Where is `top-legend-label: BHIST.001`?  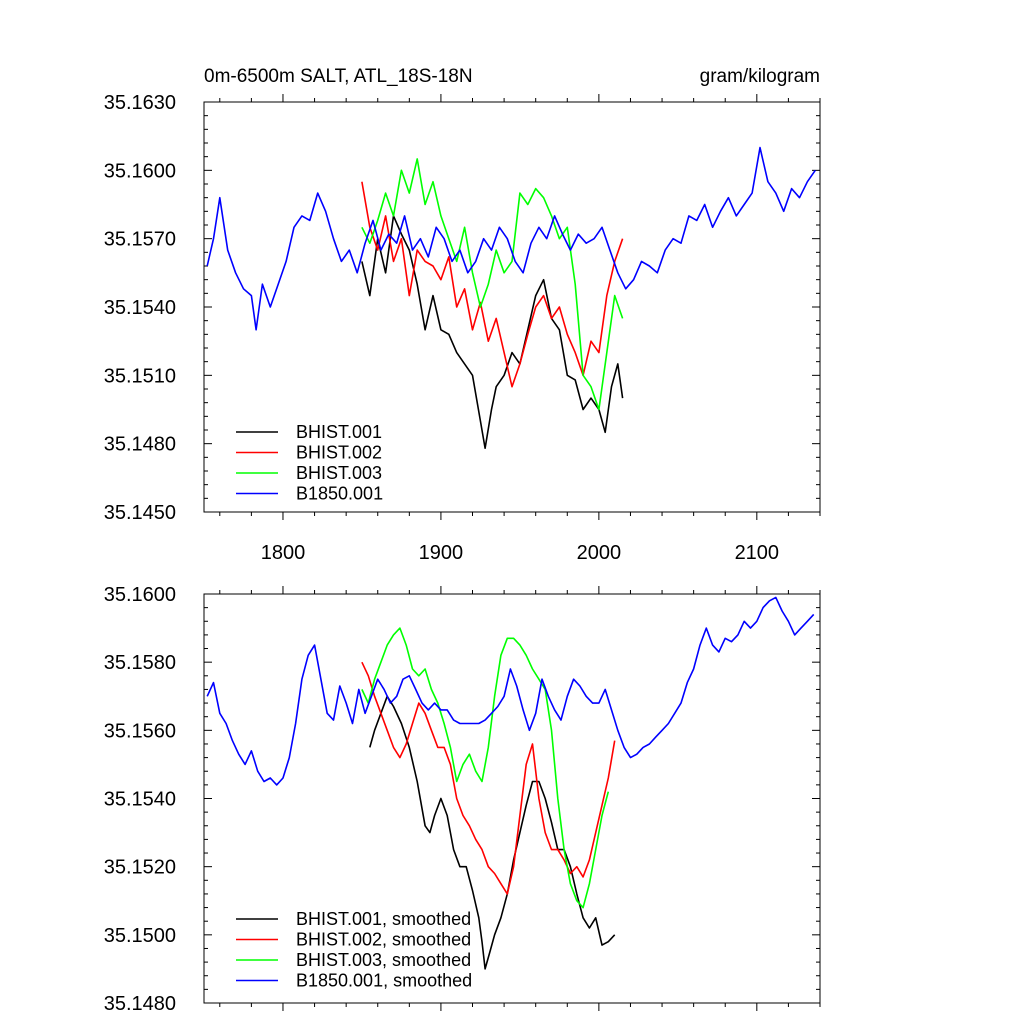
top-legend-label: BHIST.001 is located at coordinates (339, 432).